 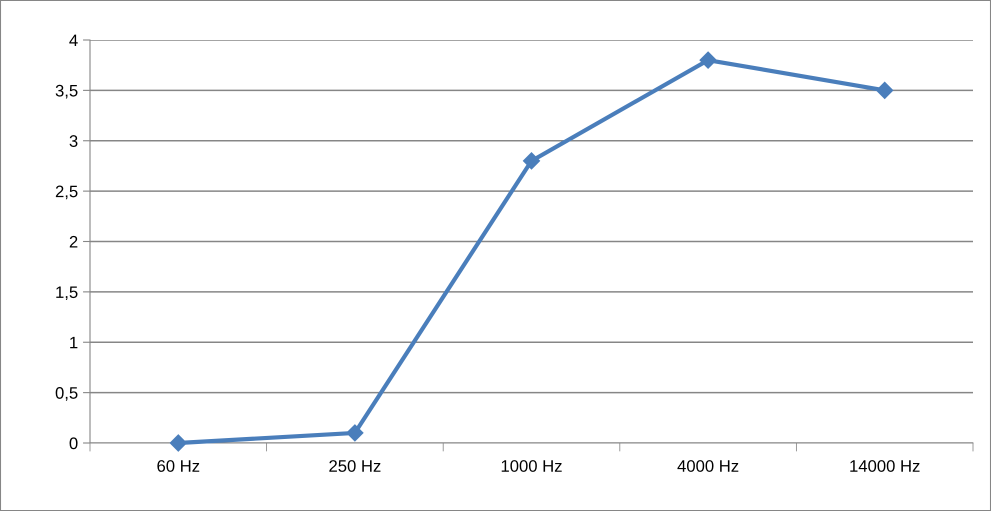 What do you see at coordinates (885, 466) in the screenshot?
I see `x-tick-label: 14000 Hz` at bounding box center [885, 466].